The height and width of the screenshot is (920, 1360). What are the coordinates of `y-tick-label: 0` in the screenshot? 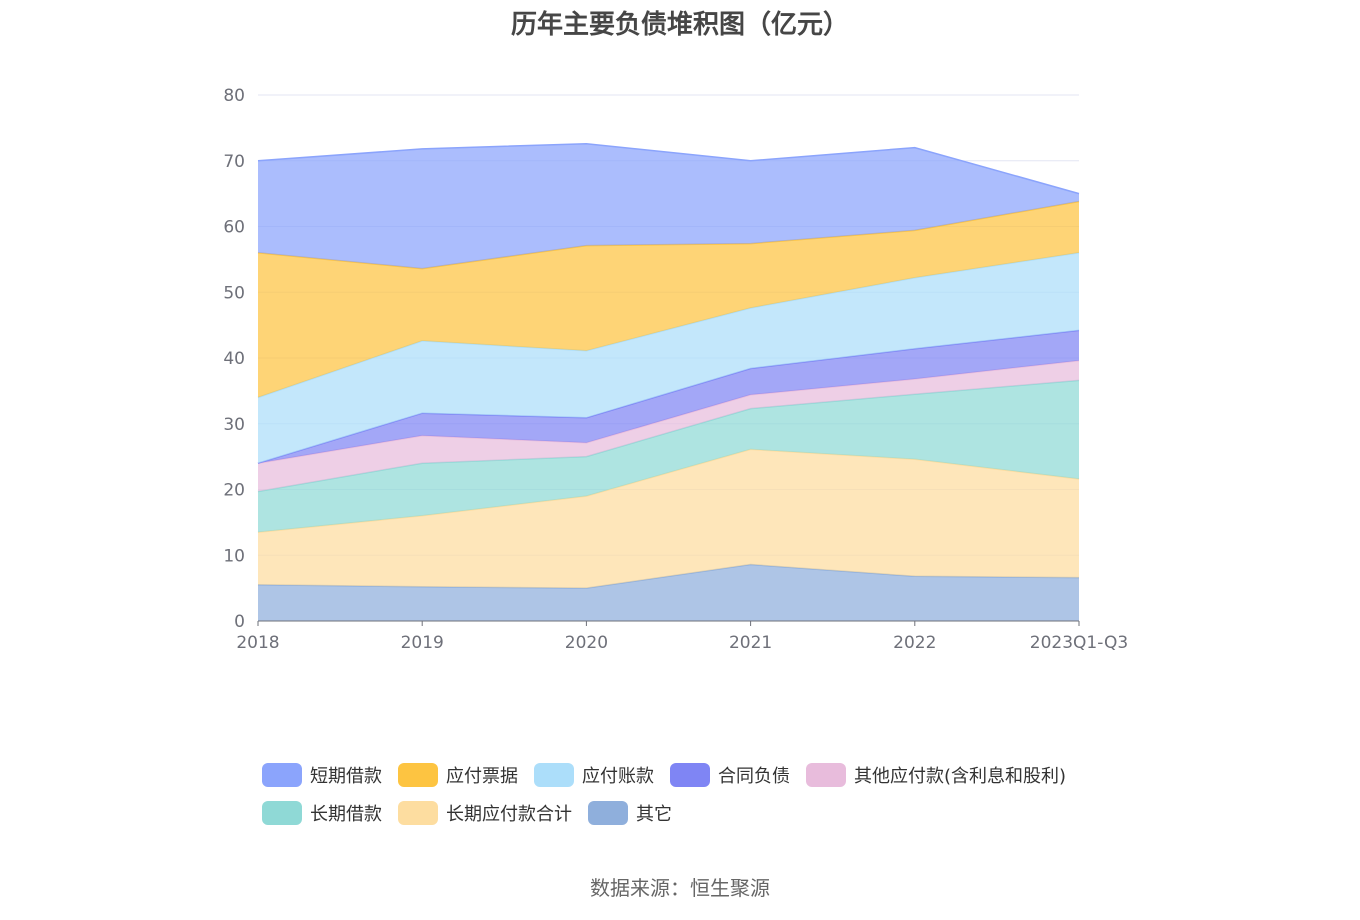 It's located at (239, 622).